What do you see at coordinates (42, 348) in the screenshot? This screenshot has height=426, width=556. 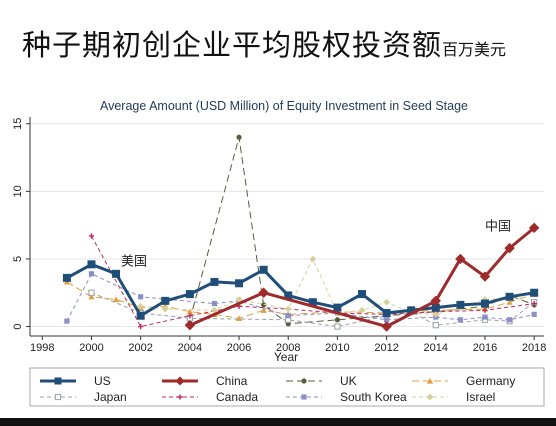 I see `x-tick-label: 1998` at bounding box center [42, 348].